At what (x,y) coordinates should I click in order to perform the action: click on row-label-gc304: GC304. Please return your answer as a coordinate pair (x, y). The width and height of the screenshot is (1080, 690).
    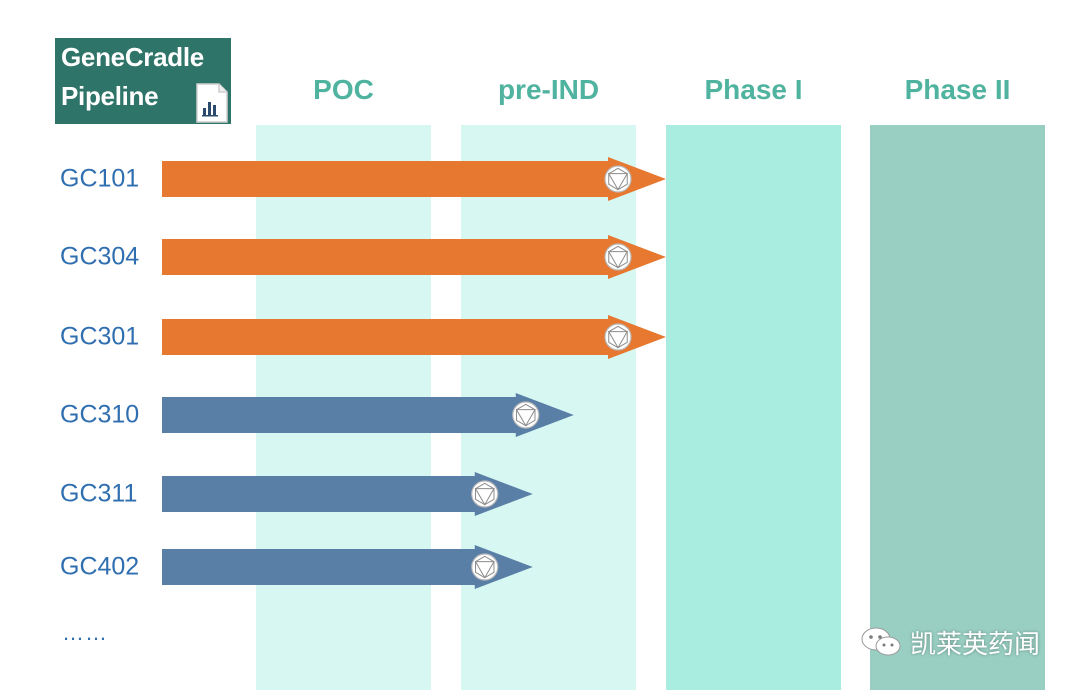
    Looking at the image, I should click on (100, 256).